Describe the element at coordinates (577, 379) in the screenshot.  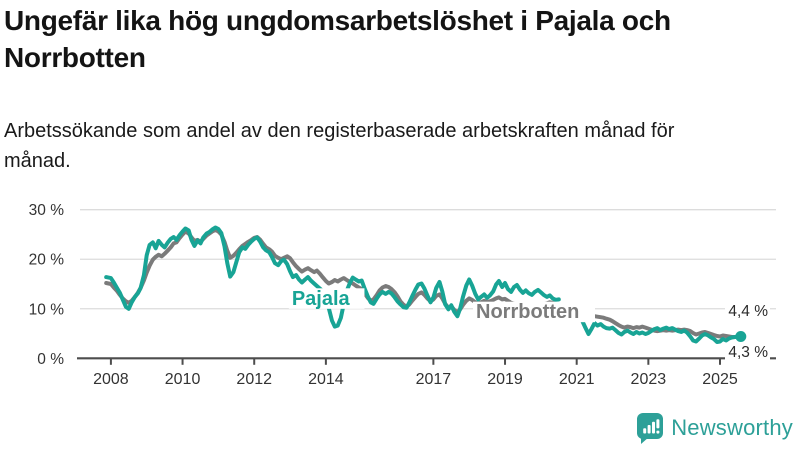
I see `x-tick-label: 2021` at that location.